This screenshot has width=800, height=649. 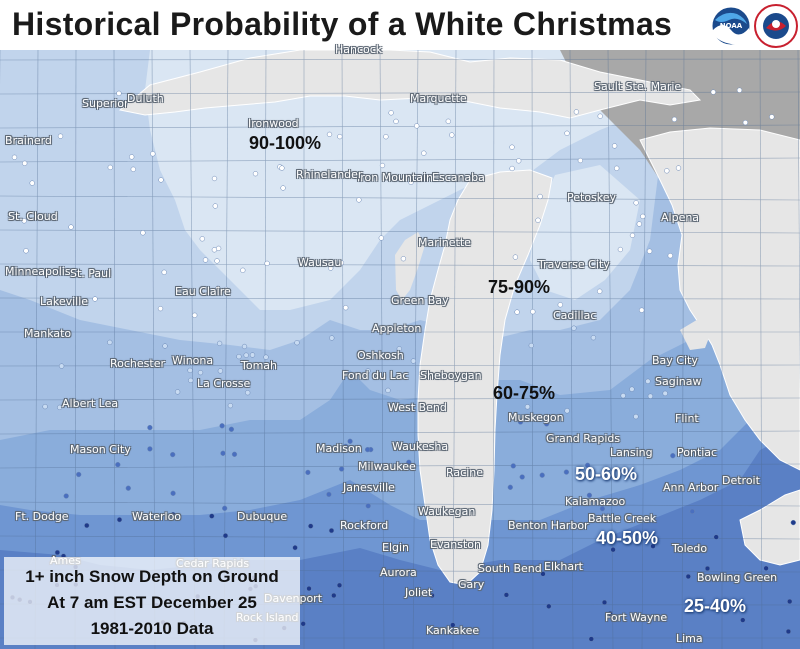 I want to click on city-label: Toledo, so click(x=690, y=548).